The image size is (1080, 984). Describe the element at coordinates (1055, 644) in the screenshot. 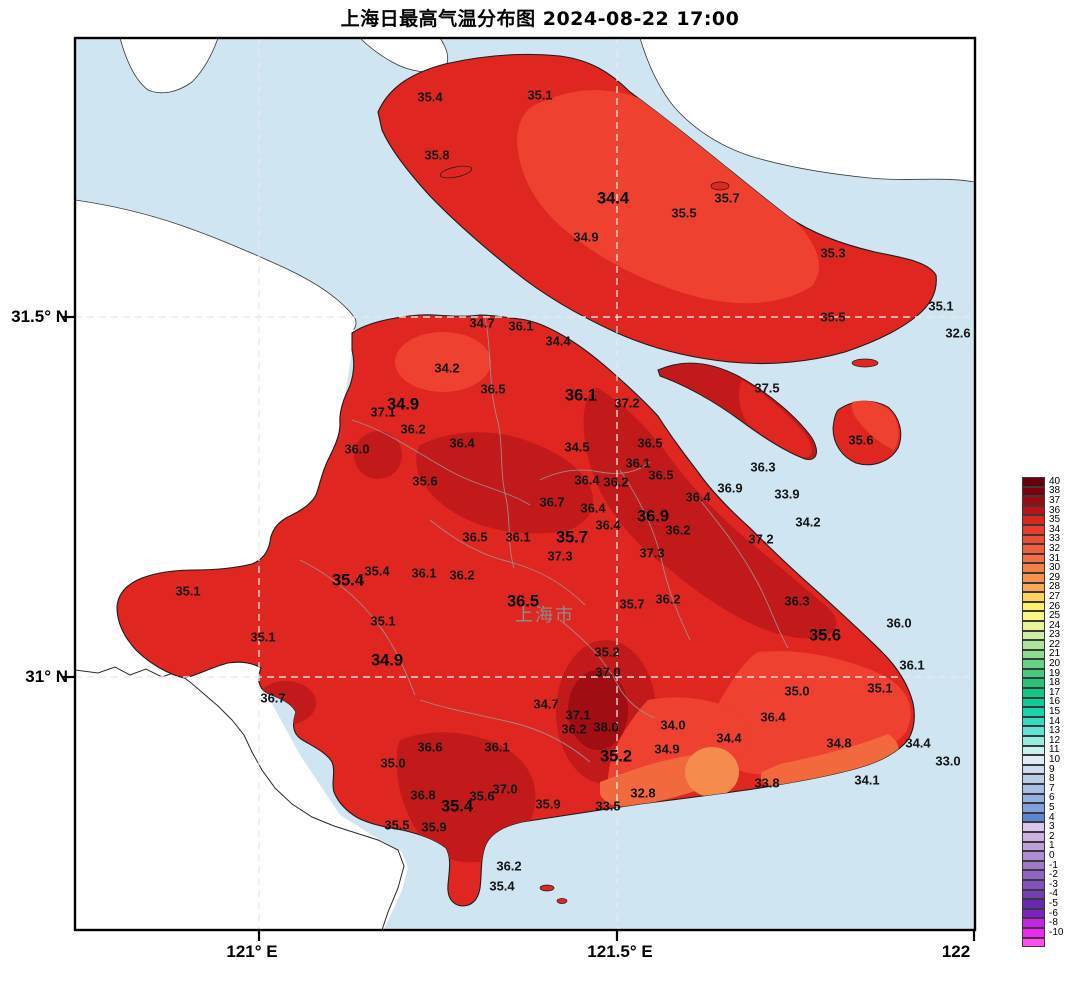

I see `colorbar-tick-label: 22` at that location.